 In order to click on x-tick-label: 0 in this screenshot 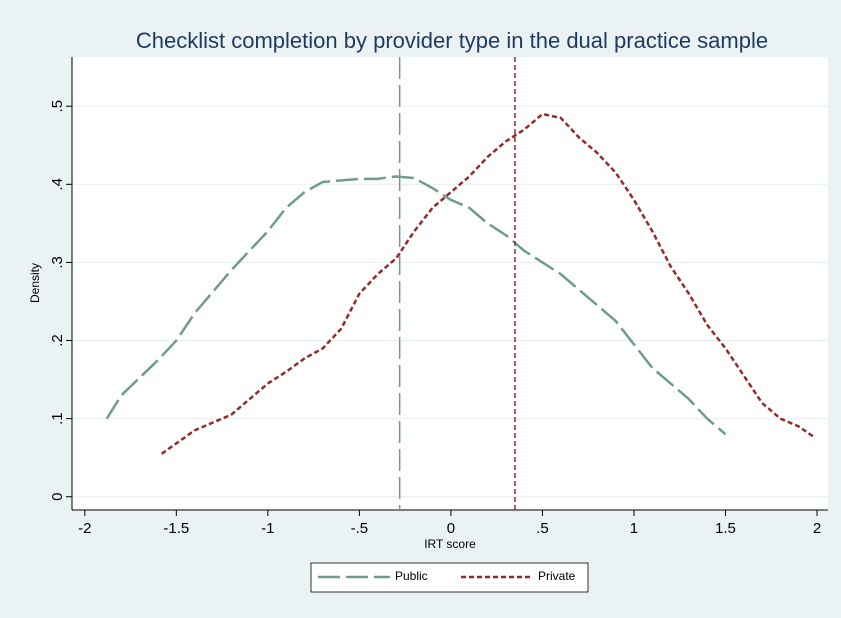, I will do `click(451, 528)`.